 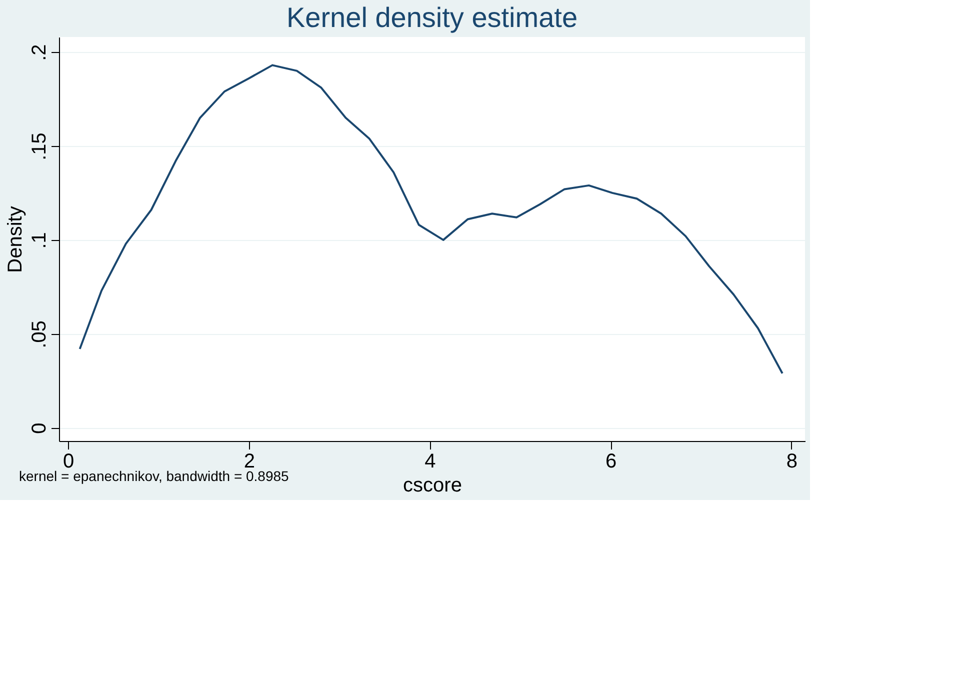 What do you see at coordinates (15, 239) in the screenshot?
I see `y-axis-title: Density` at bounding box center [15, 239].